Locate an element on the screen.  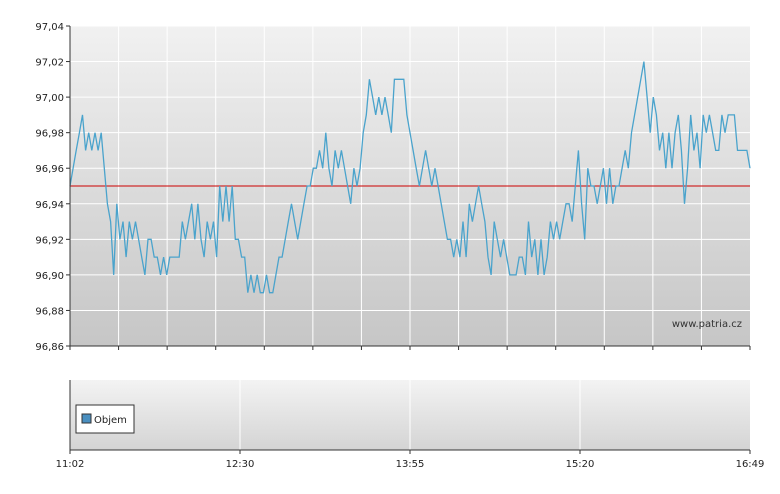
volume-gridlines is located at coordinates (410, 415).